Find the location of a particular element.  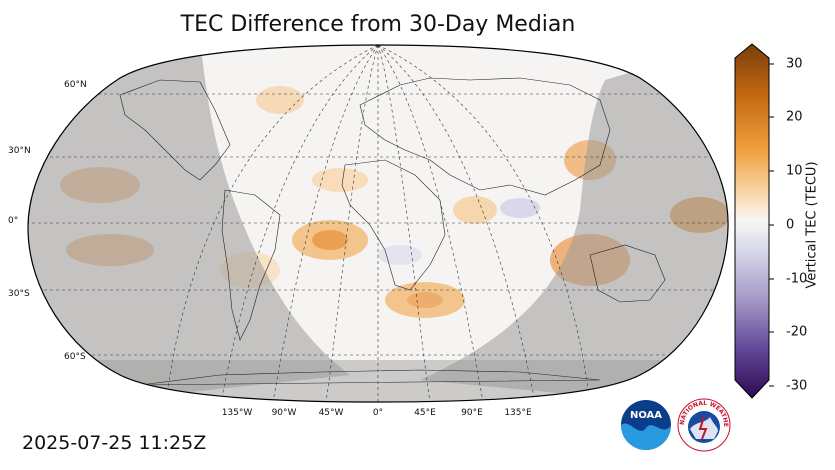

lat-label-60s: 60°S is located at coordinates (75, 357).